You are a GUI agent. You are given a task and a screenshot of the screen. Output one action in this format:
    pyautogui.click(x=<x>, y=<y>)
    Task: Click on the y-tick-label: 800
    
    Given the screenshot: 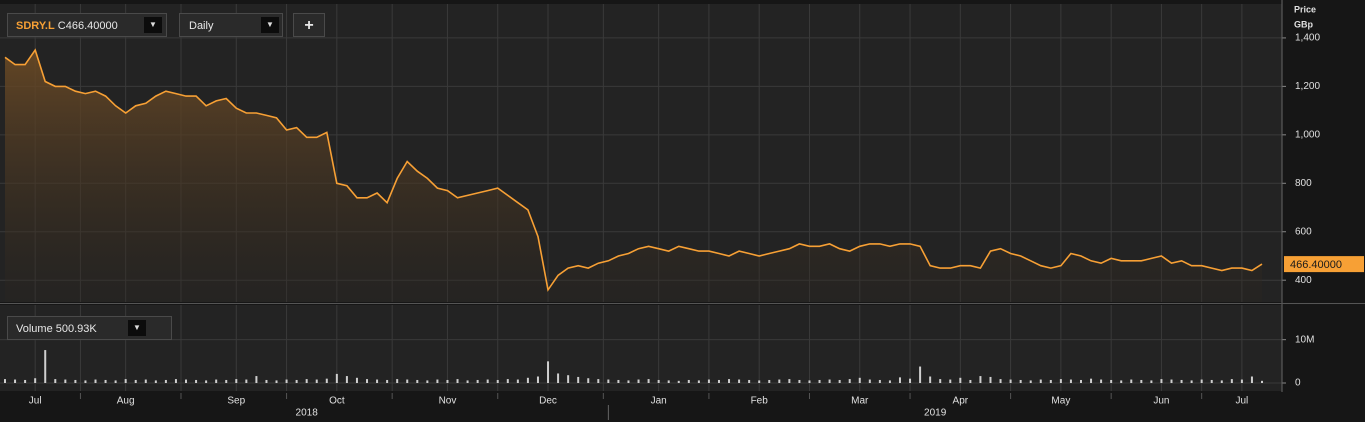 What is the action you would take?
    pyautogui.click(x=1303, y=183)
    